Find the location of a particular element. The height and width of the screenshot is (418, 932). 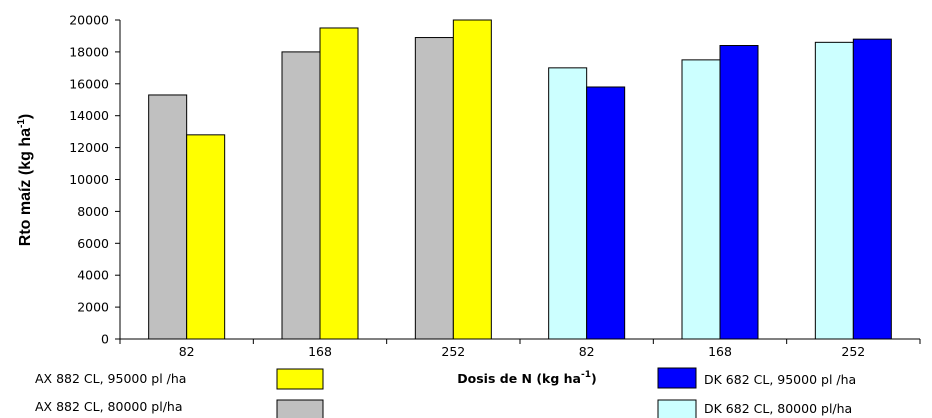

y-tick-label: 16000 is located at coordinates (89, 83).